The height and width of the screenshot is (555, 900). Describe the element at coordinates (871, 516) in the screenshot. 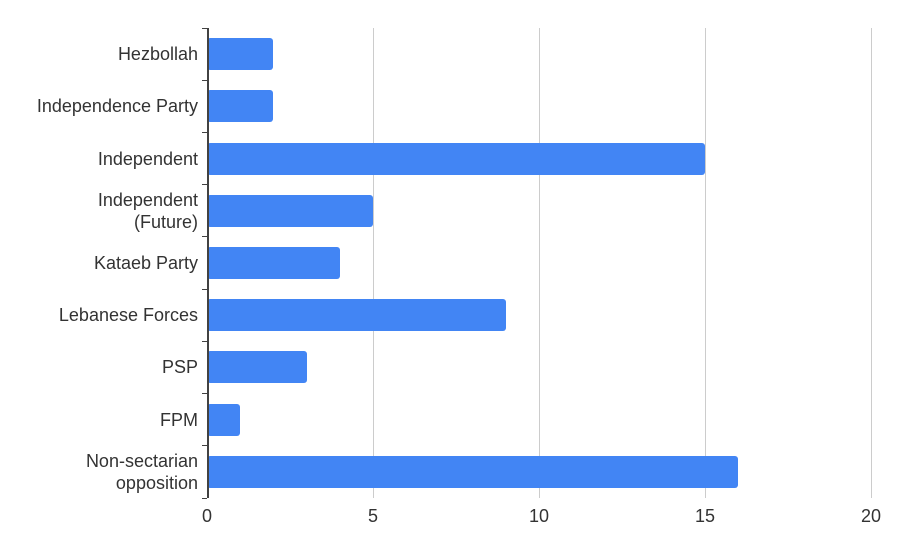

I see `x-tick-label-20: 20` at that location.